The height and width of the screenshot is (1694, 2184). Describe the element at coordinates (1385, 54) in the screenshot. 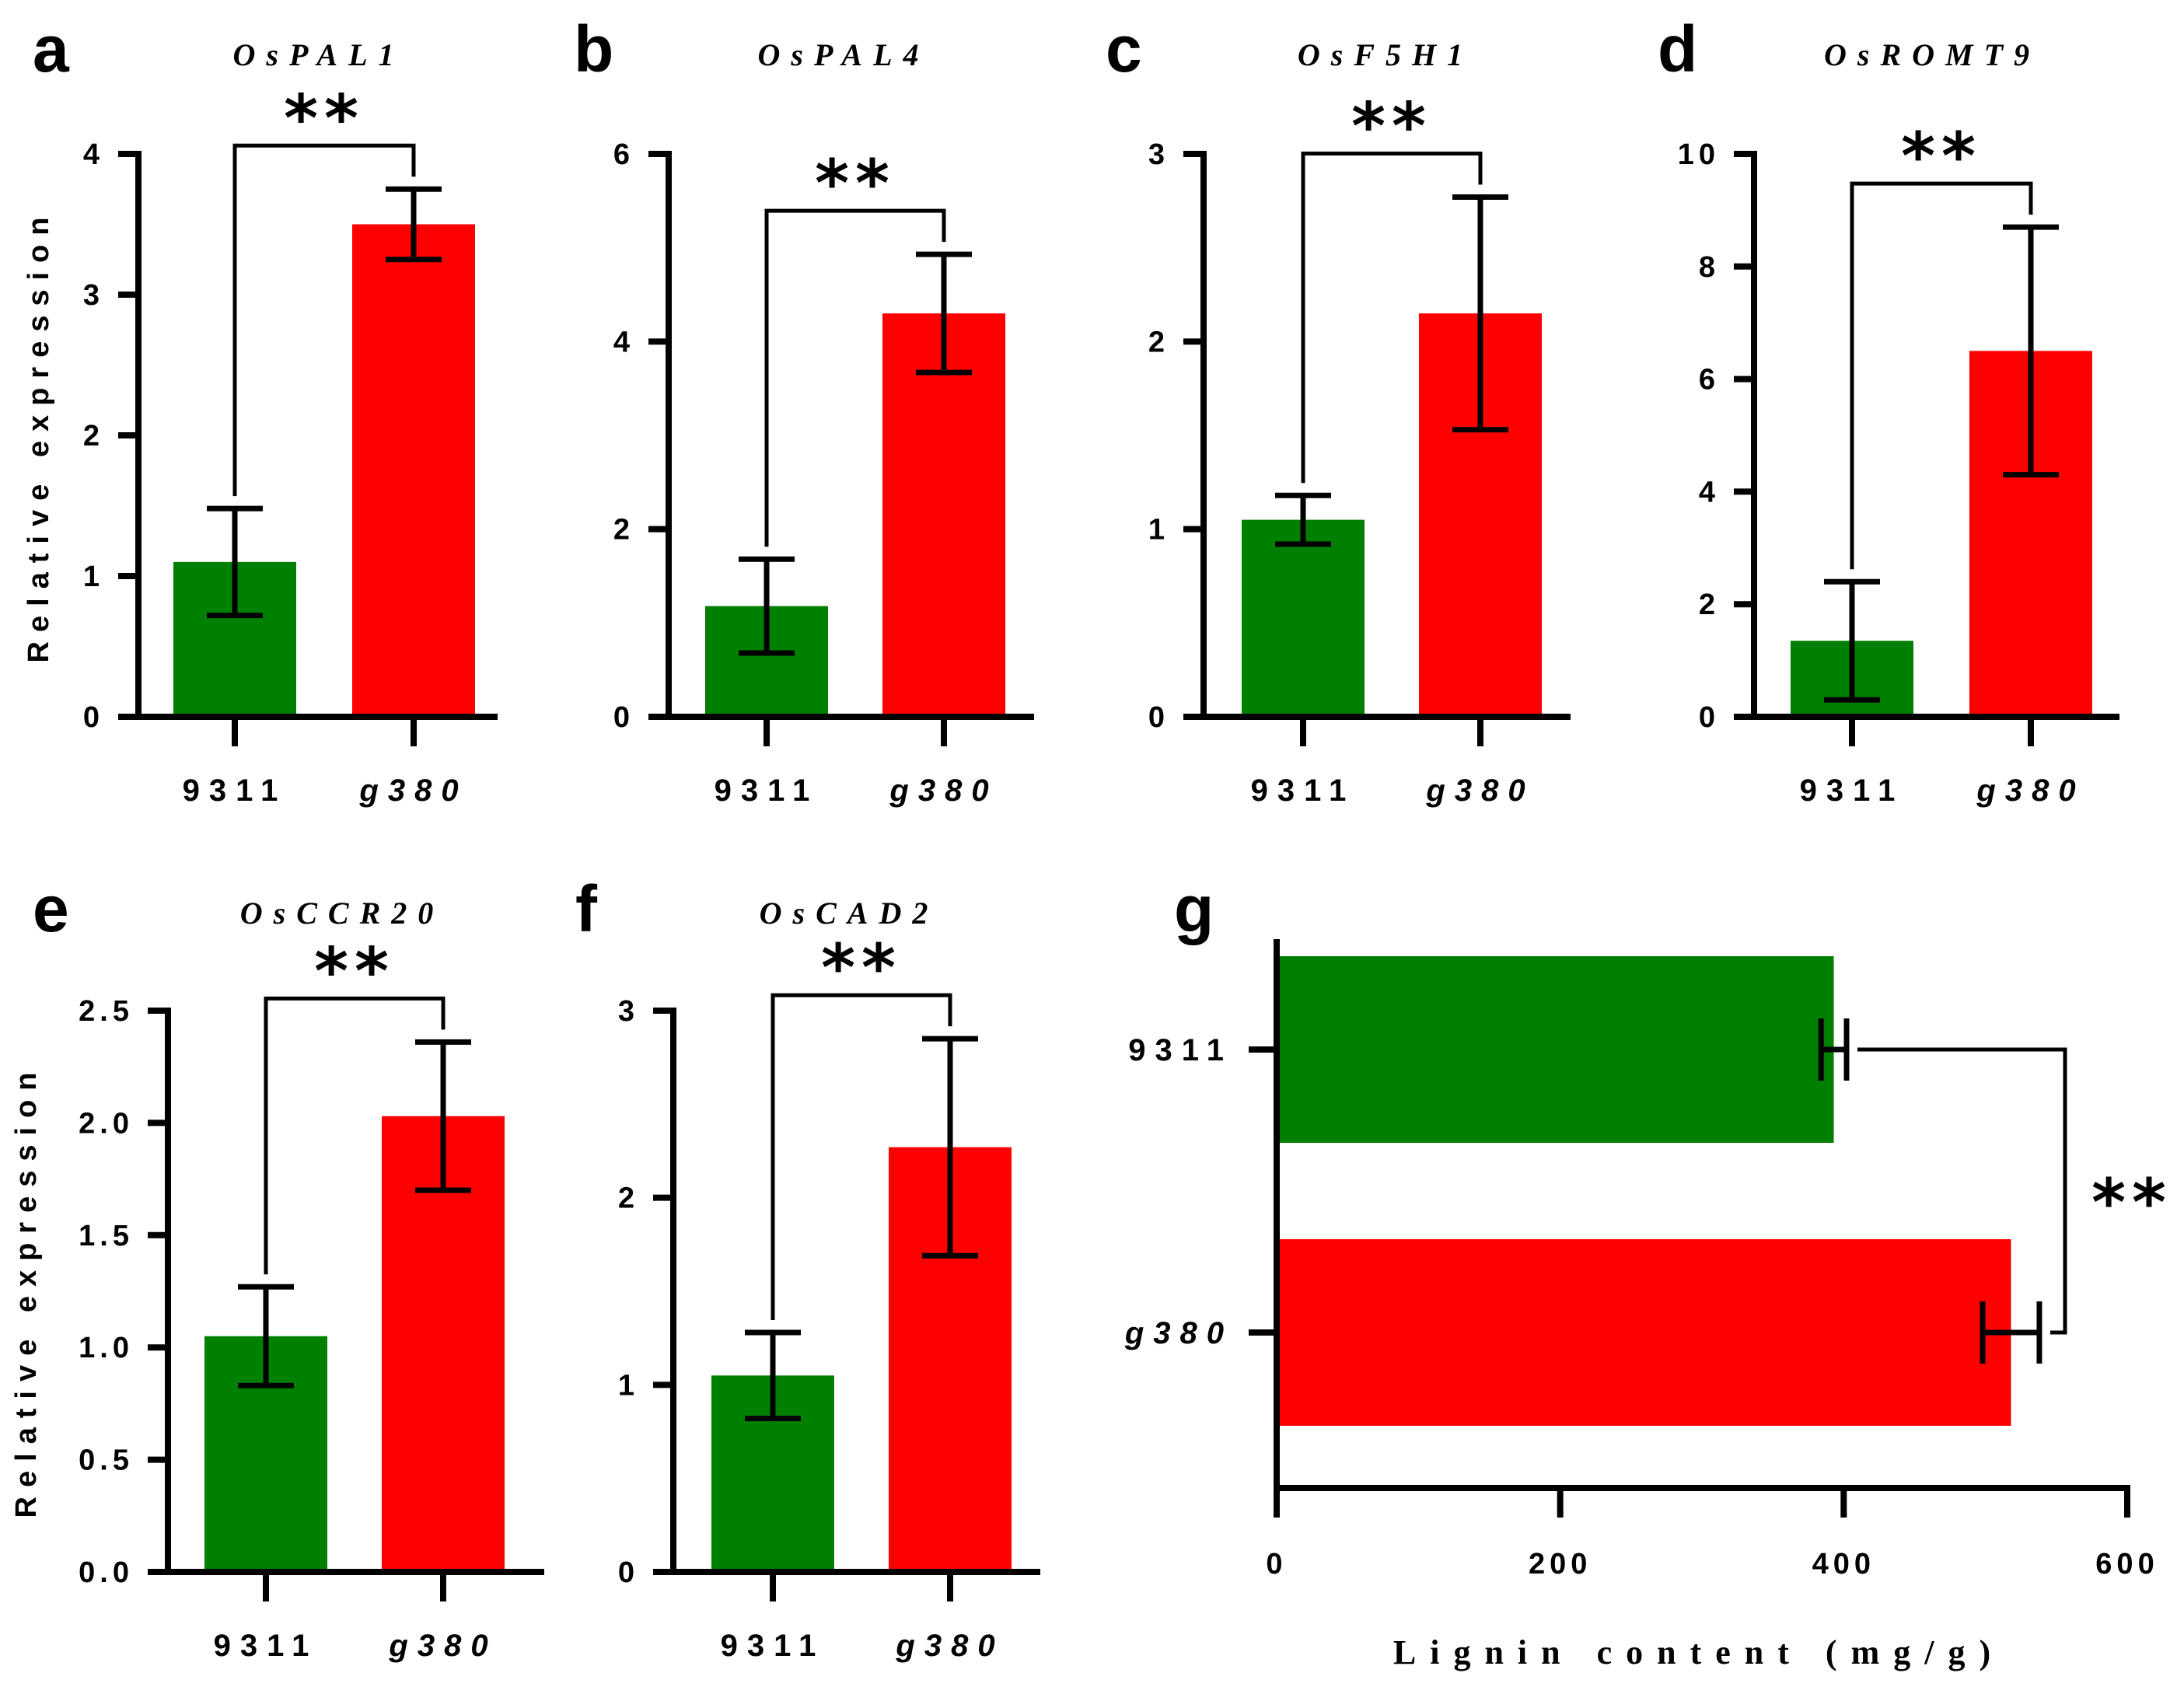

I see `chart-title: OsF5H1` at that location.